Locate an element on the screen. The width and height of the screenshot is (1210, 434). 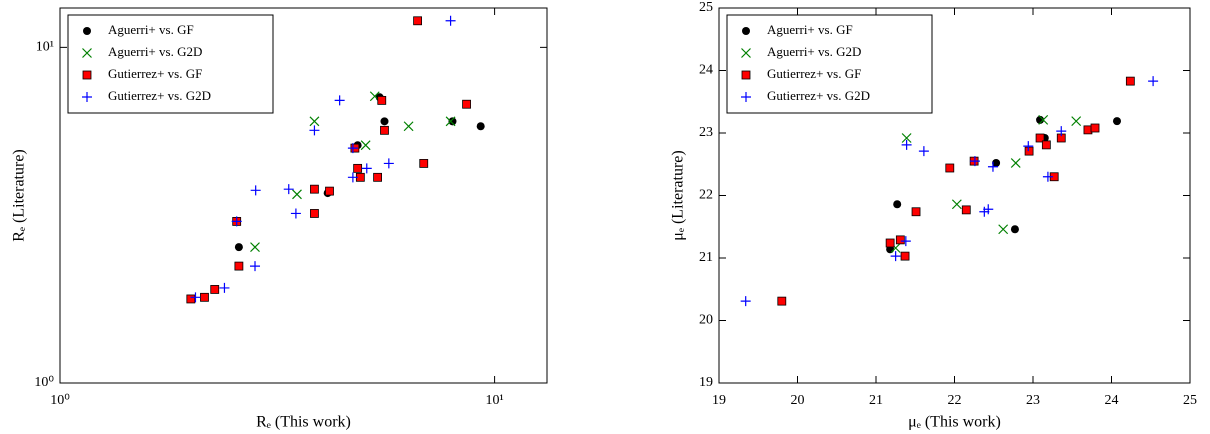
x-tick-label: 21 is located at coordinates (876, 400).